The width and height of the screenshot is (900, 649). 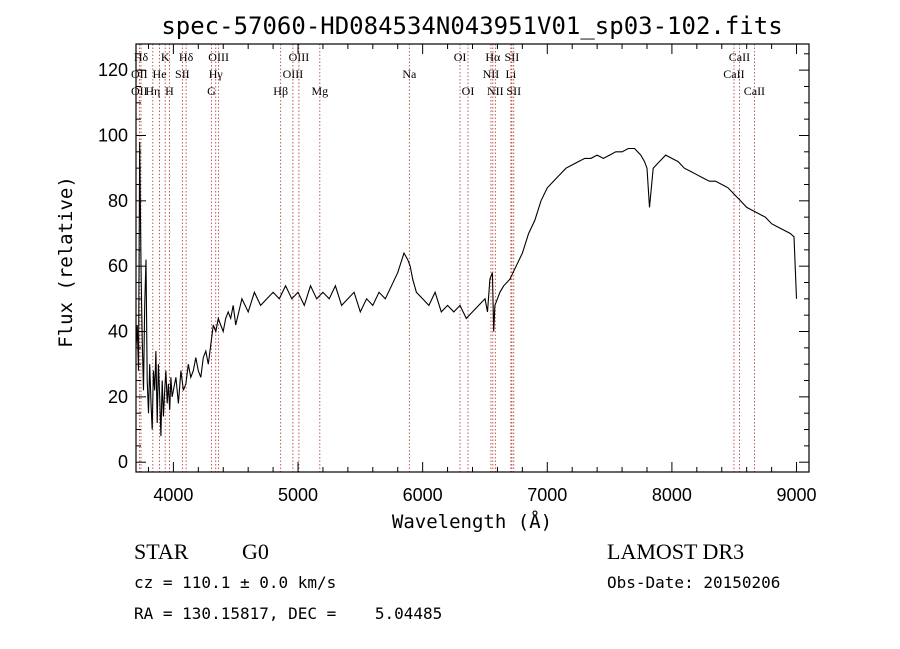 I want to click on spectral-line-label-9: OIII, so click(x=218, y=57).